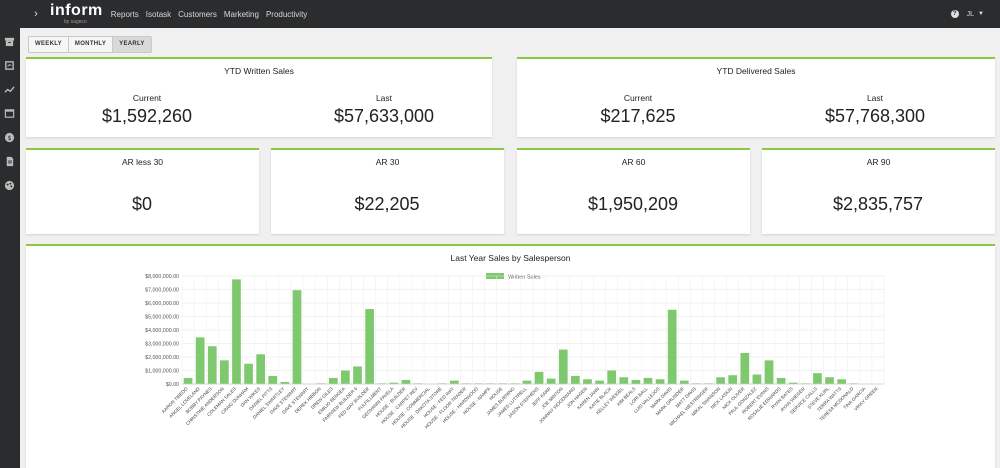  What do you see at coordinates (384, 116) in the screenshot?
I see `last-value: $57,633,000` at bounding box center [384, 116].